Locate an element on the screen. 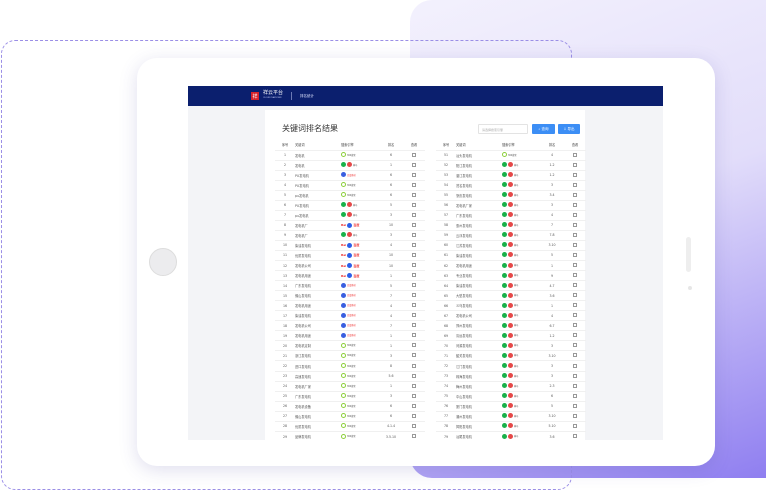  logo: 祥云平台 CLOUD PLATFORM is located at coordinates (273, 96).